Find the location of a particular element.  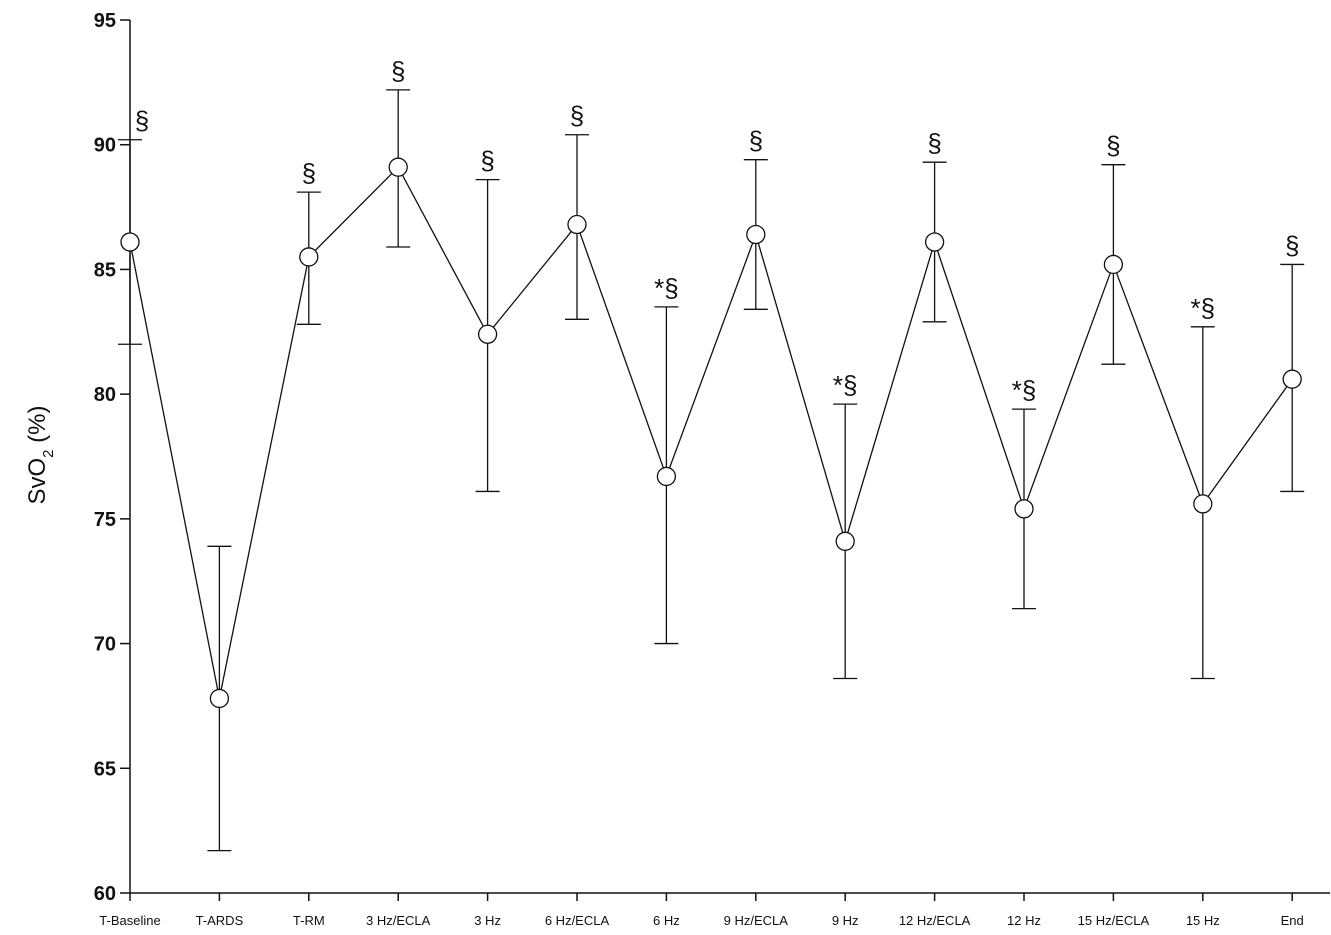

x-tick-label: 6 Hz/ECLA is located at coordinates (577, 920).